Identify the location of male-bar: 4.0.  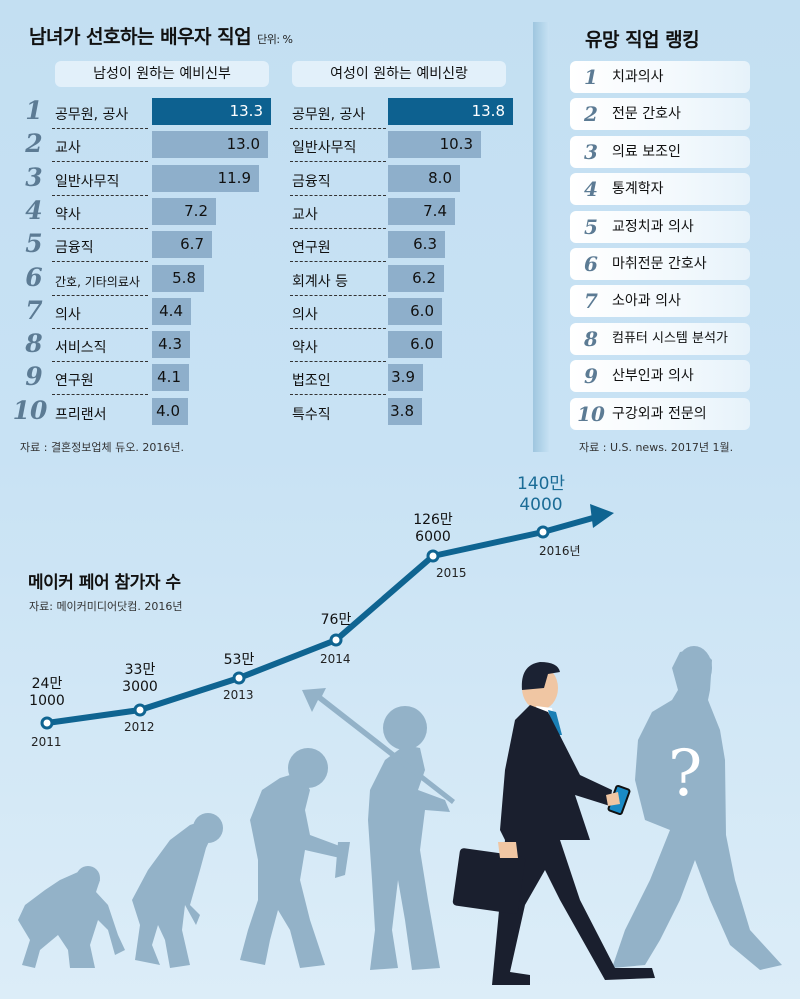
(170, 411).